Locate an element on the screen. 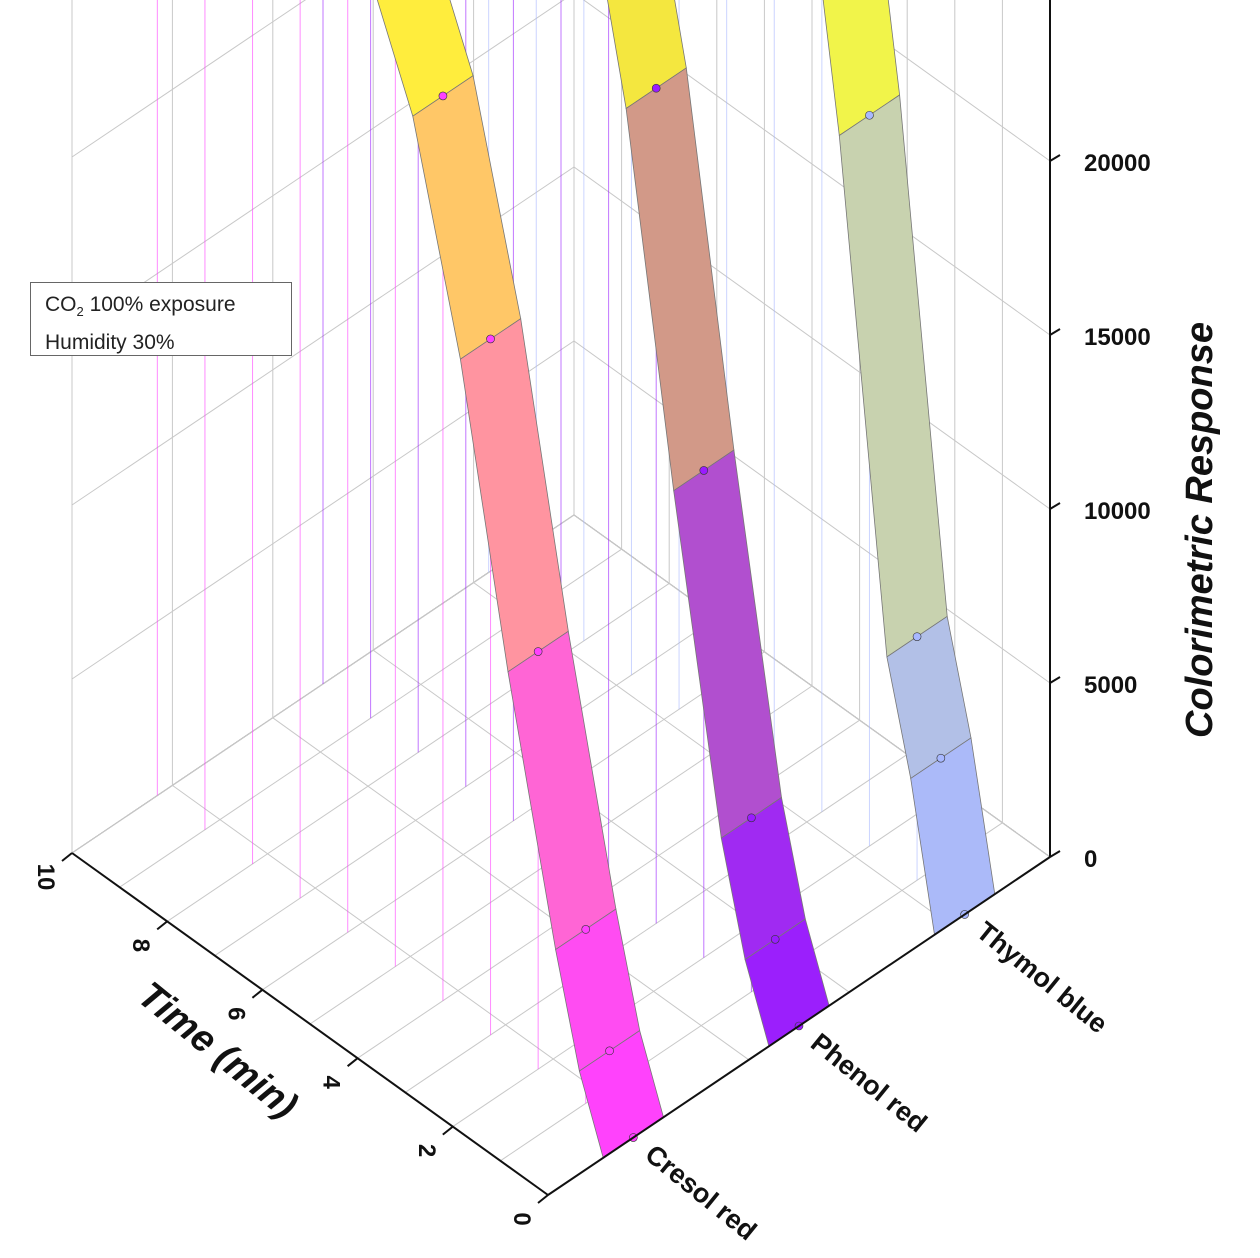  time-axis-line is located at coordinates (310, 1024).